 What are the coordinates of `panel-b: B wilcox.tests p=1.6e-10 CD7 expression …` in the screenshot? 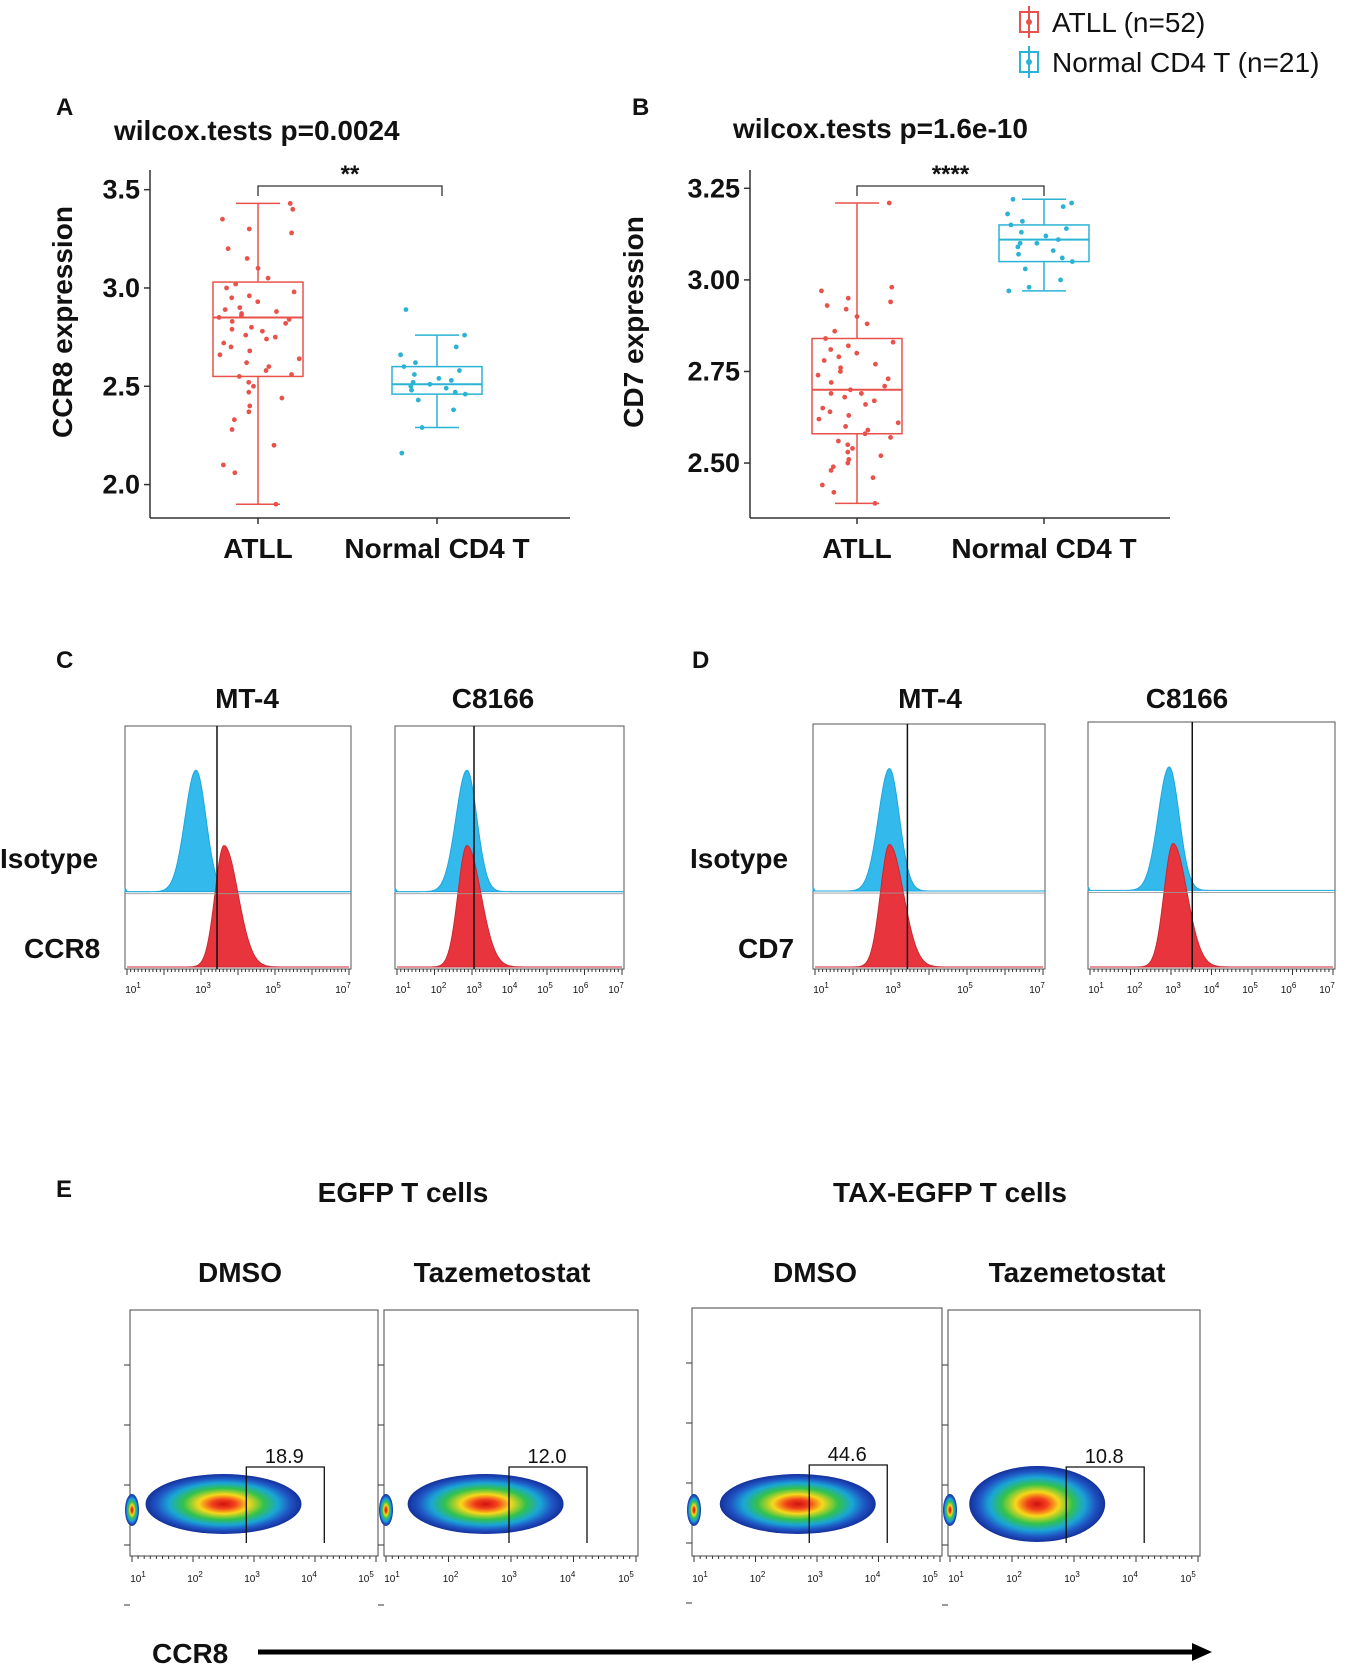 It's located at (894, 329).